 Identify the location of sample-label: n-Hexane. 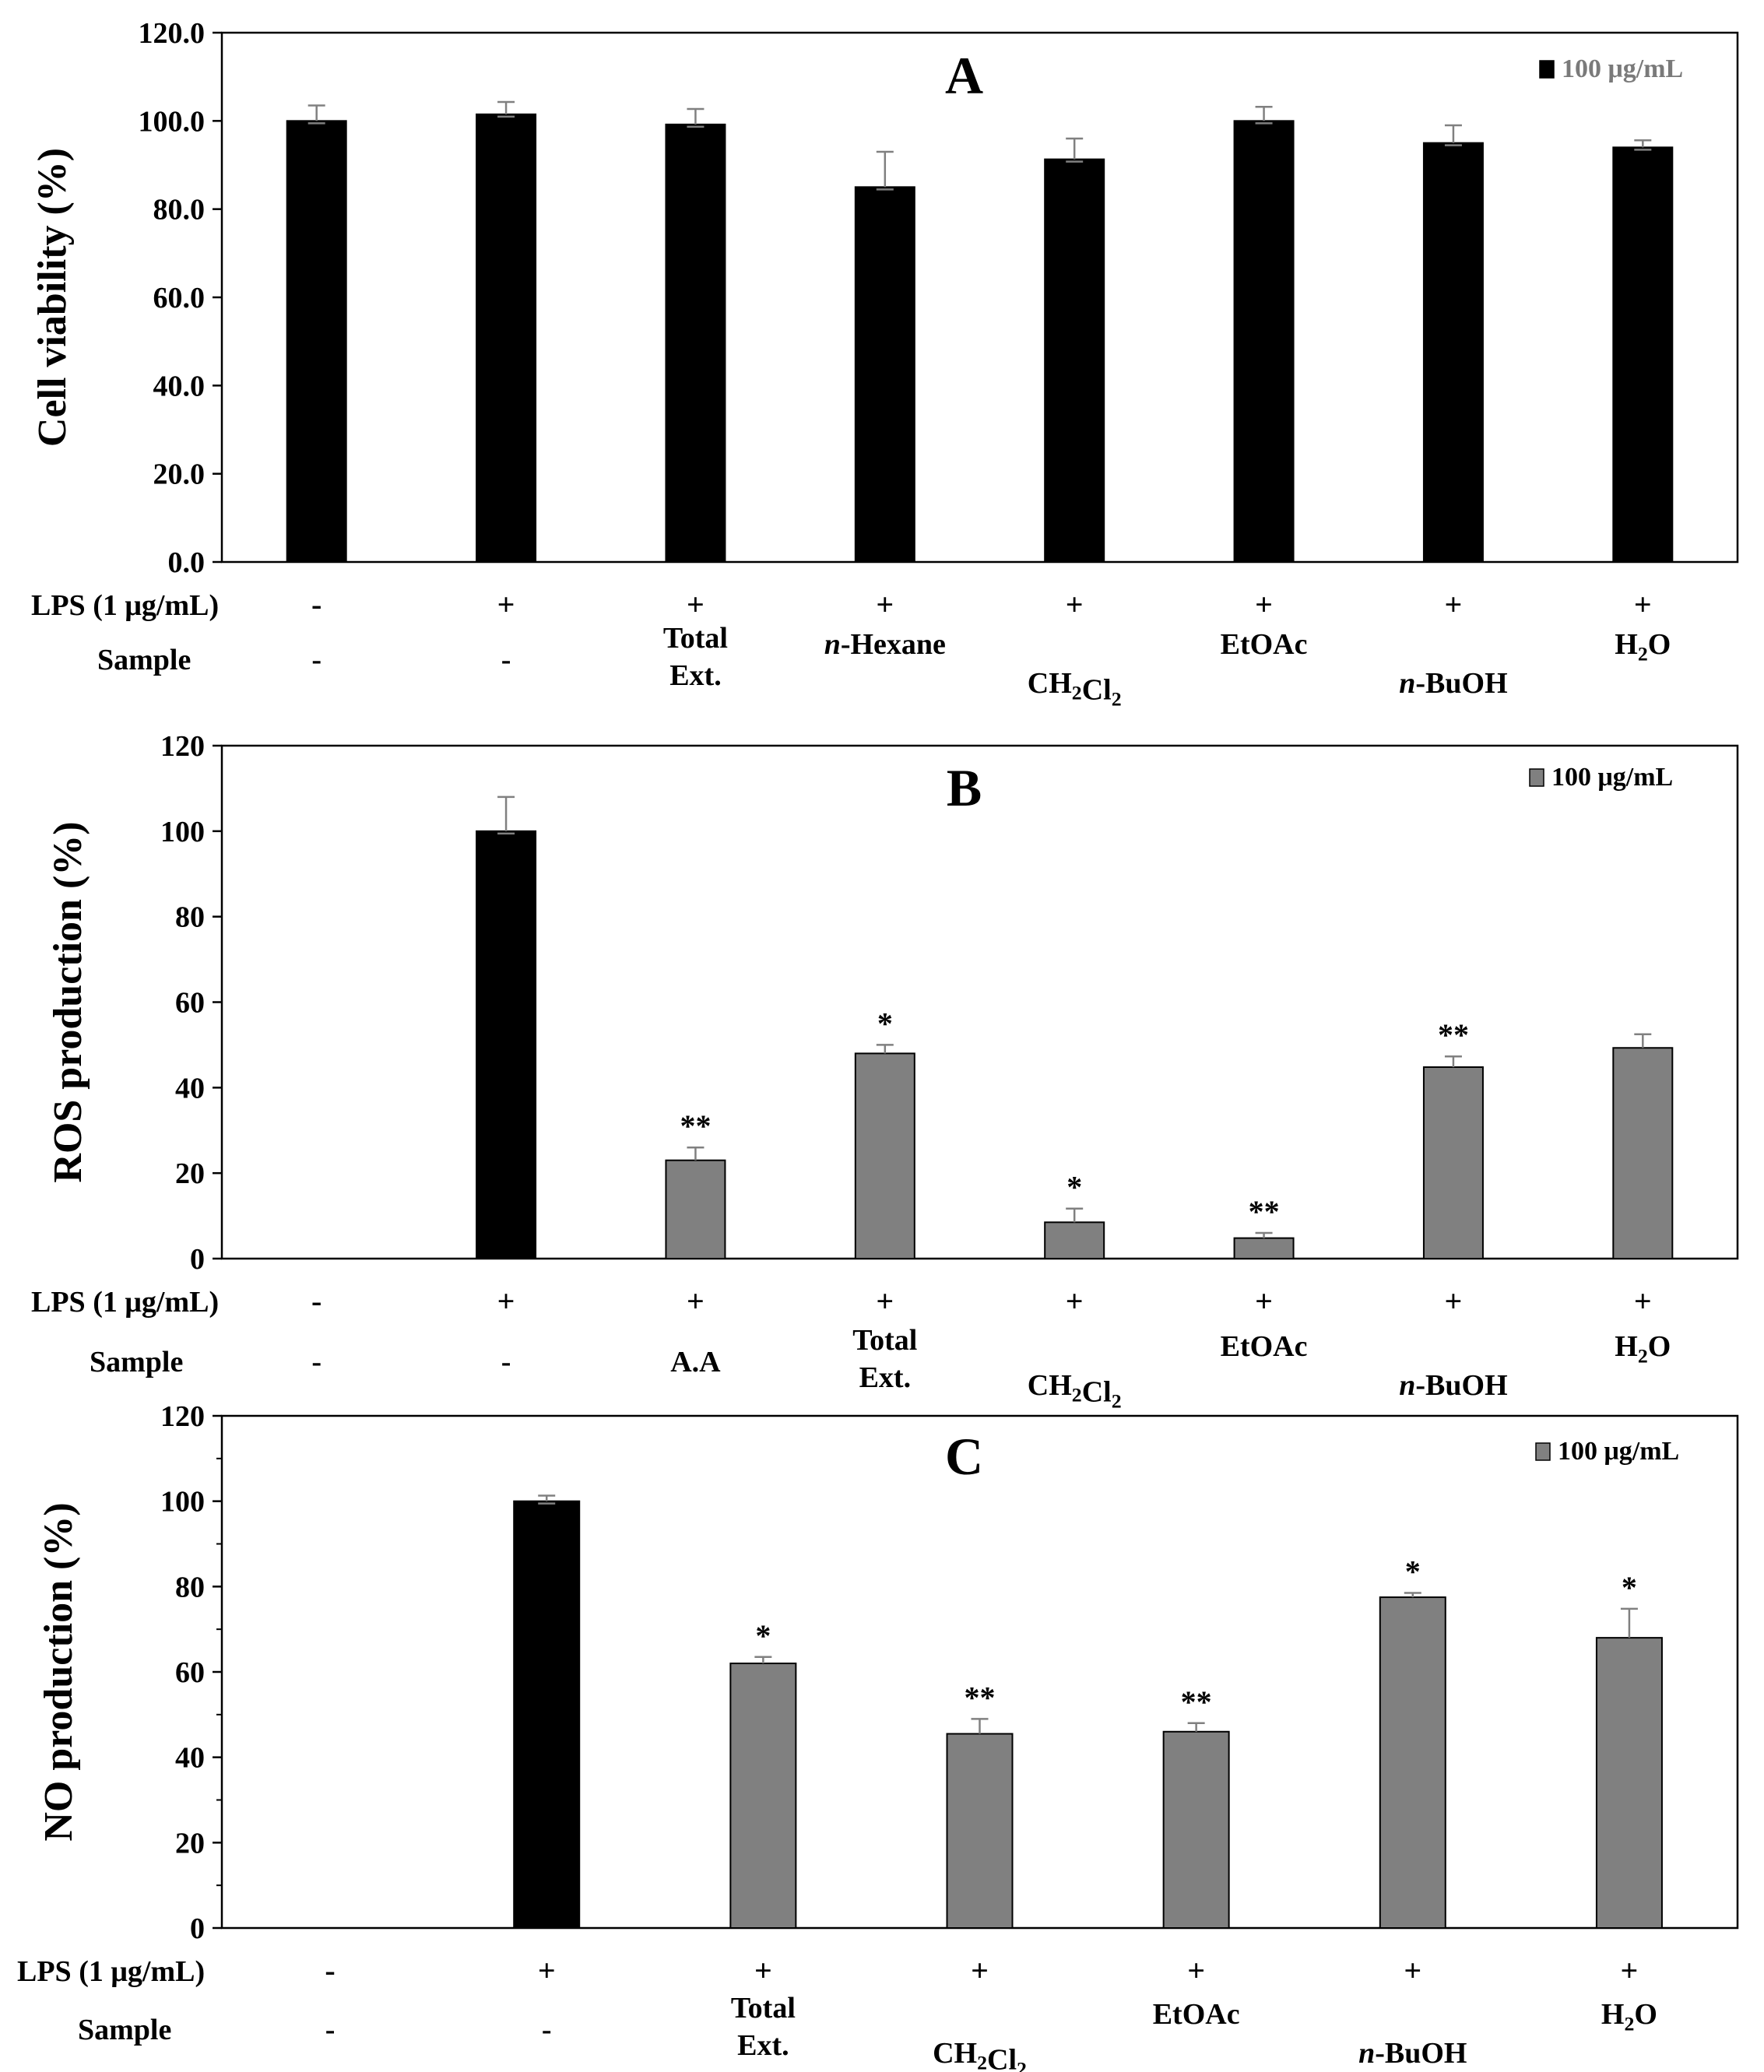
(885, 644).